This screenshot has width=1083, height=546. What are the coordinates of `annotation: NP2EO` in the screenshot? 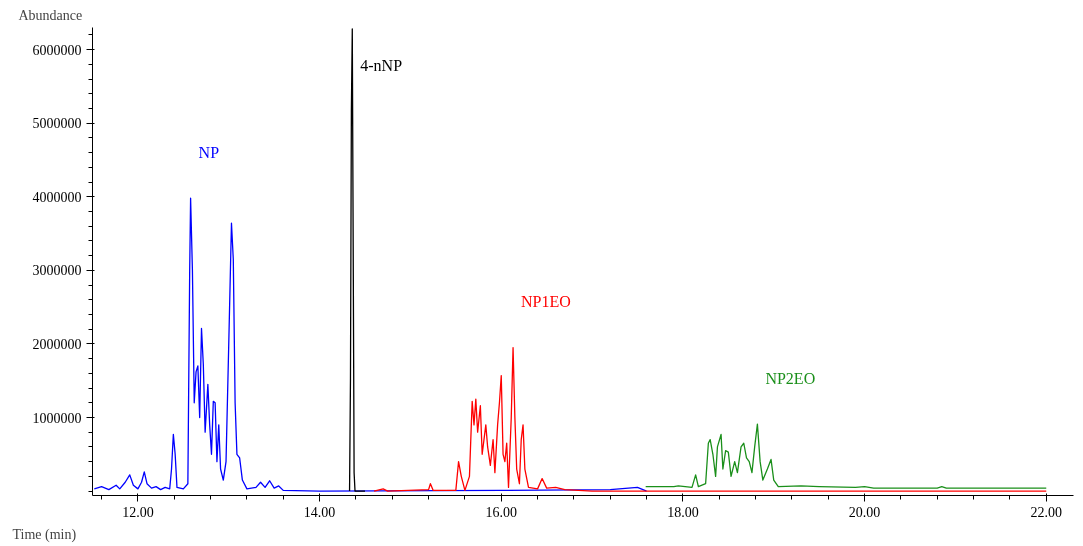 It's located at (790, 378).